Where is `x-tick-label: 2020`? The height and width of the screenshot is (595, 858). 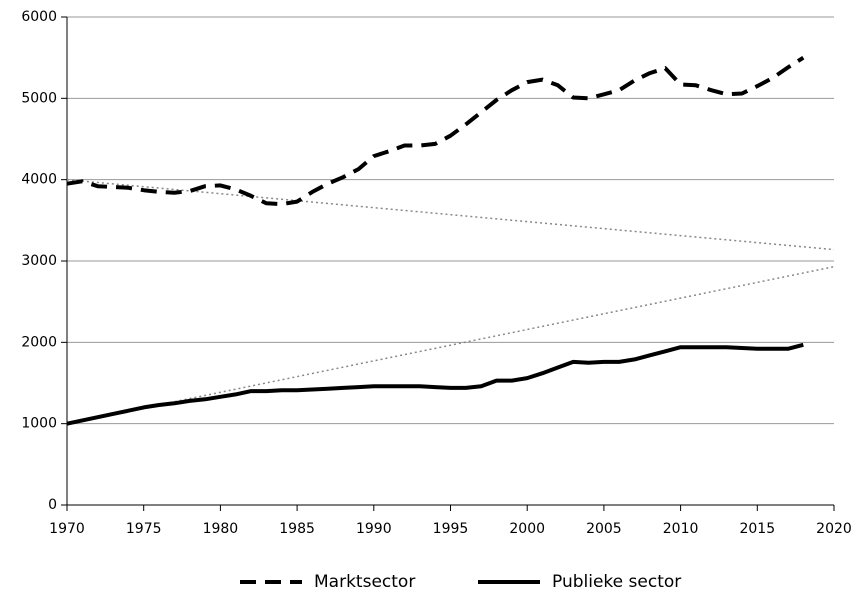 x-tick-label: 2020 is located at coordinates (834, 529).